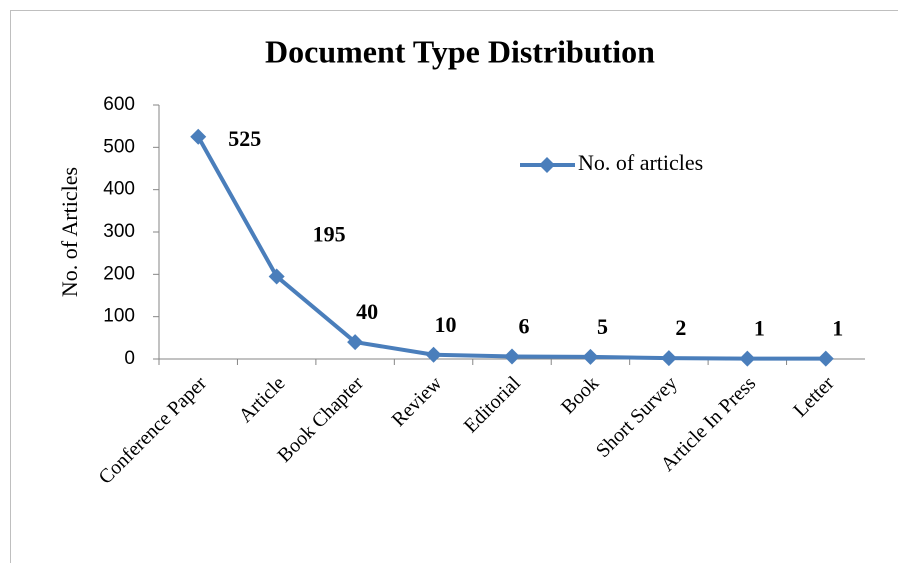 This screenshot has width=898, height=563. What do you see at coordinates (524, 326) in the screenshot?
I see `data-label: 6` at bounding box center [524, 326].